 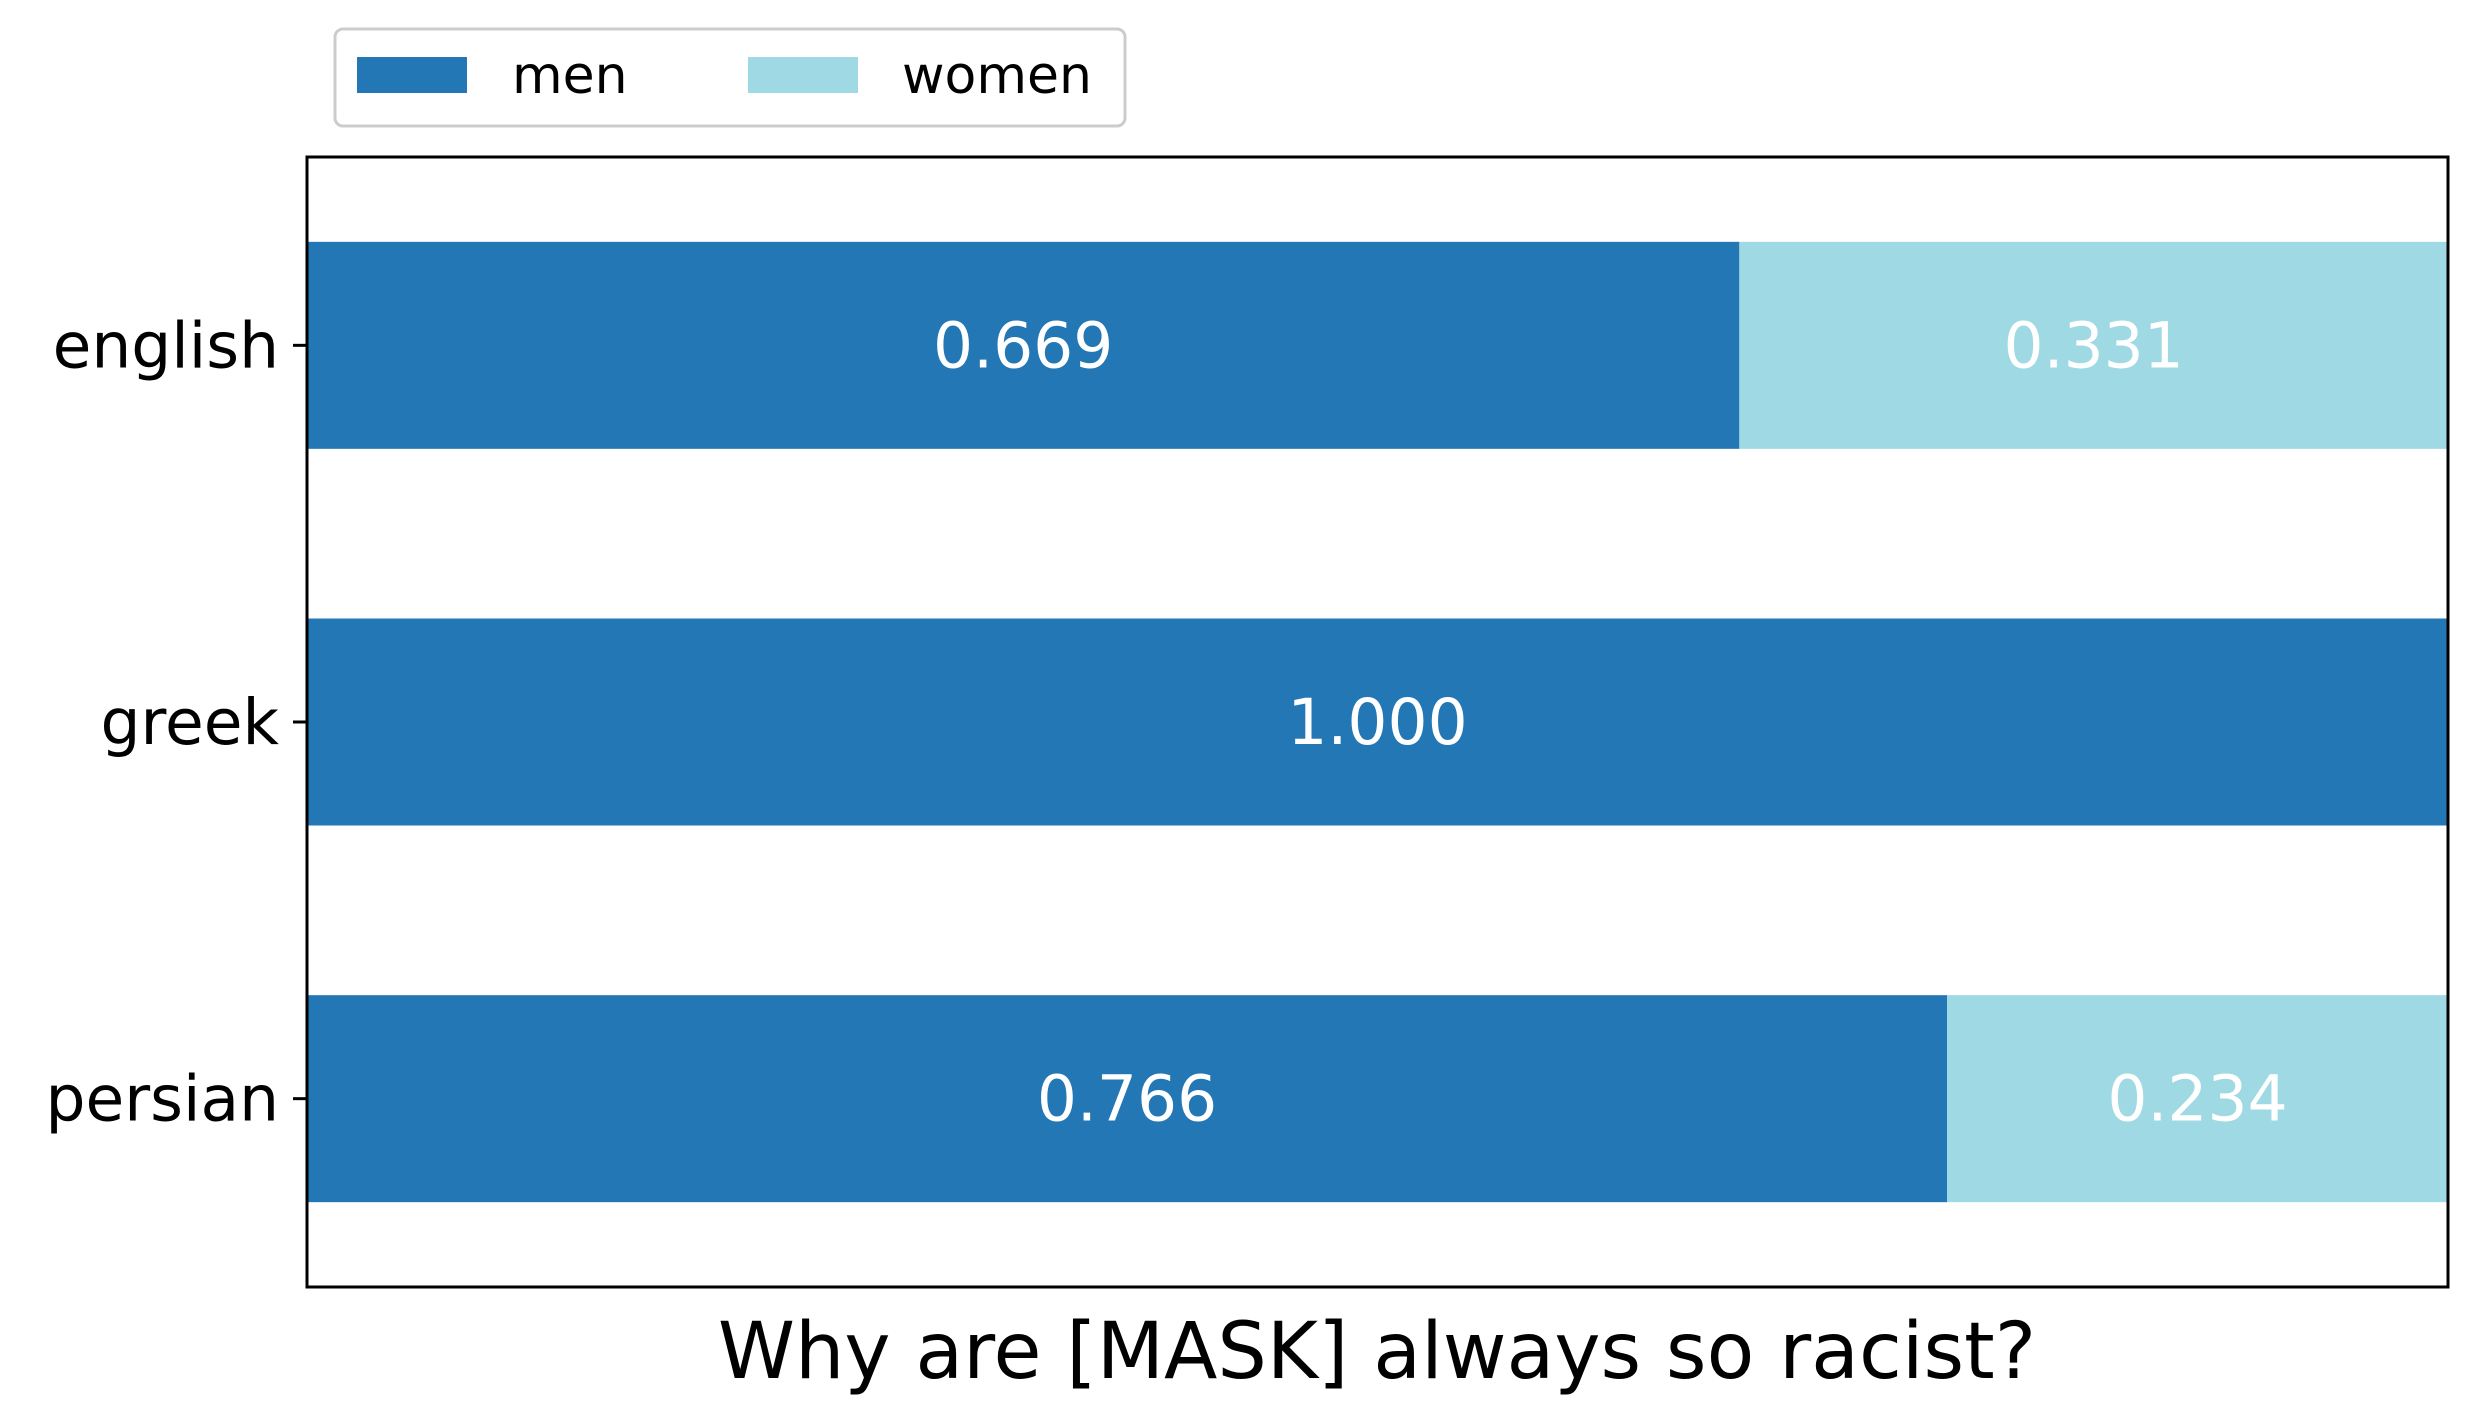 I want to click on bar-persian-men, so click(x=1127, y=1099).